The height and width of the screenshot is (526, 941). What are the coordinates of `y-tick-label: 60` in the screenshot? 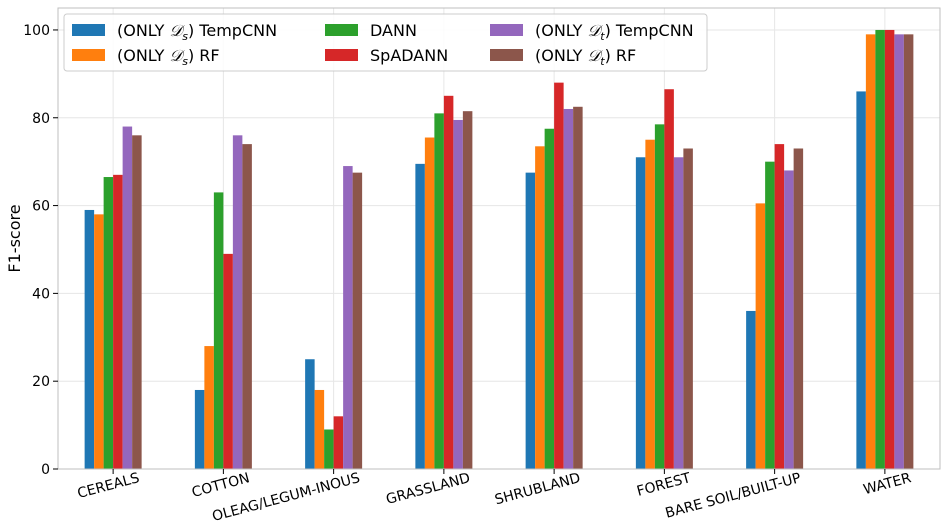 It's located at (41, 207).